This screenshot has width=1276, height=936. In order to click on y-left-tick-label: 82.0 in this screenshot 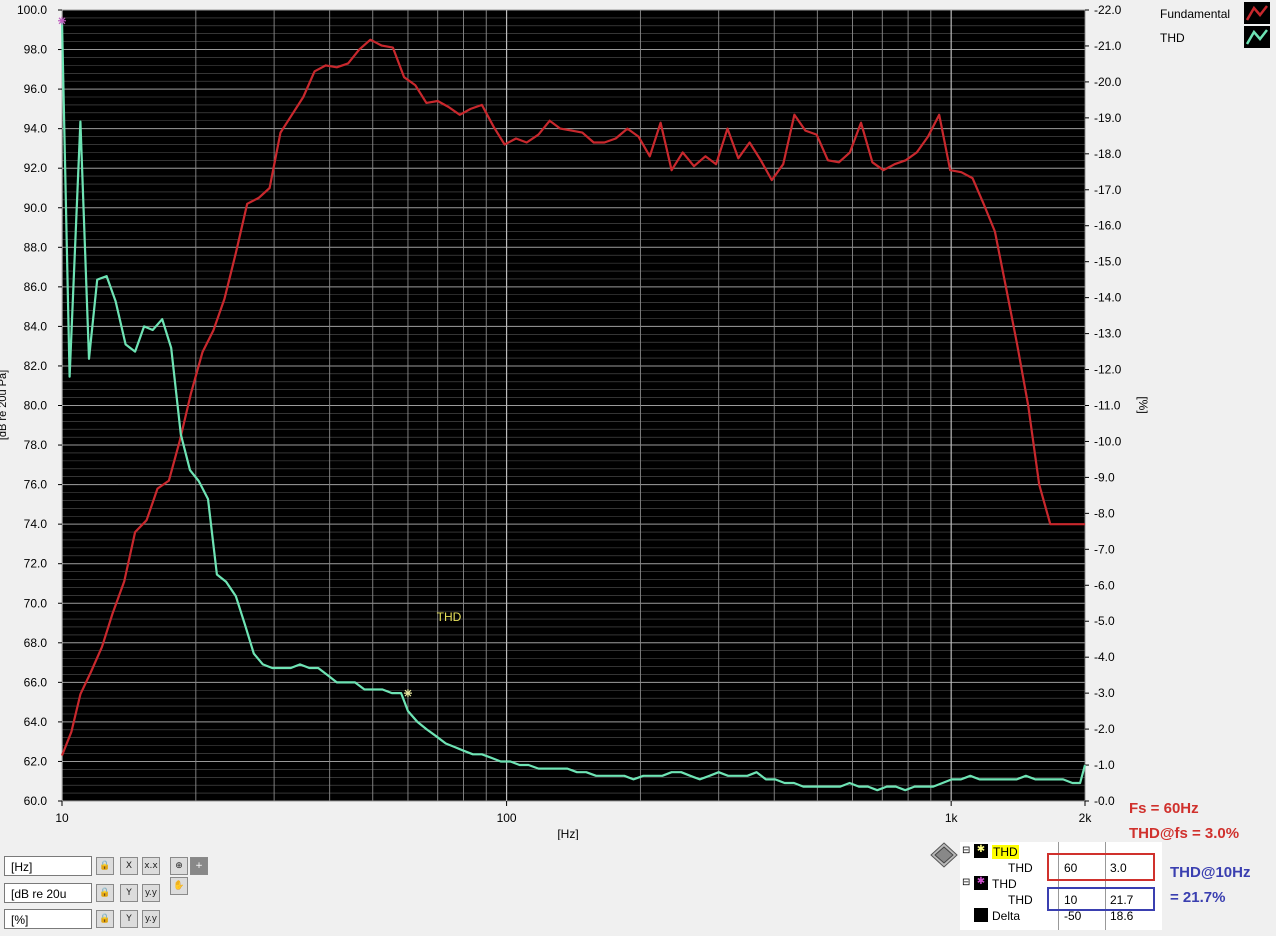, I will do `click(36, 366)`.